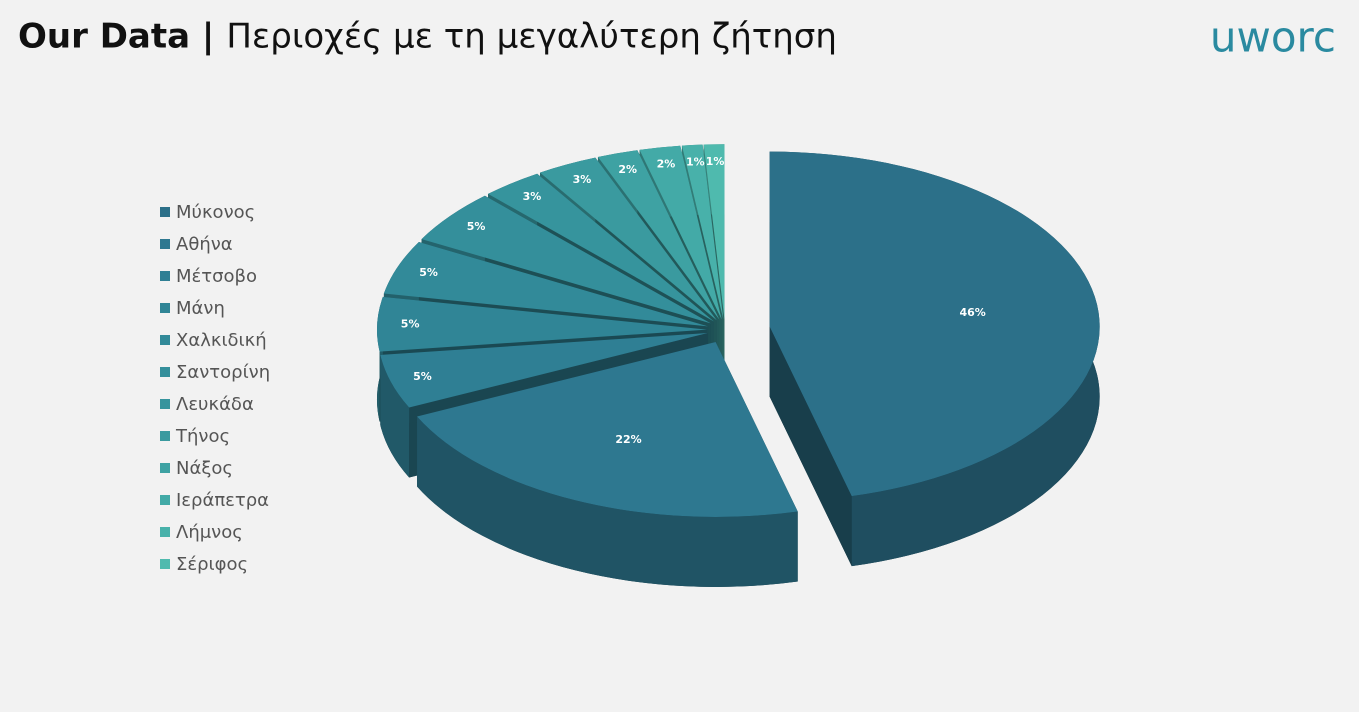 The height and width of the screenshot is (712, 1359). What do you see at coordinates (531, 37) in the screenshot?
I see `chart-subtitle: Περιοχές με τη μεγαλύτερη ζήτηση` at bounding box center [531, 37].